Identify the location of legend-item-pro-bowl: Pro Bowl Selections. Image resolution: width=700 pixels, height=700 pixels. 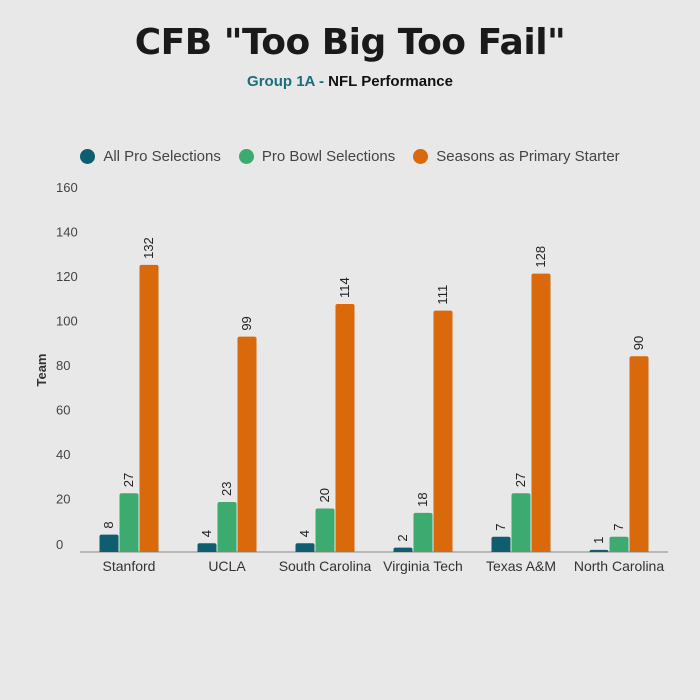
(317, 156).